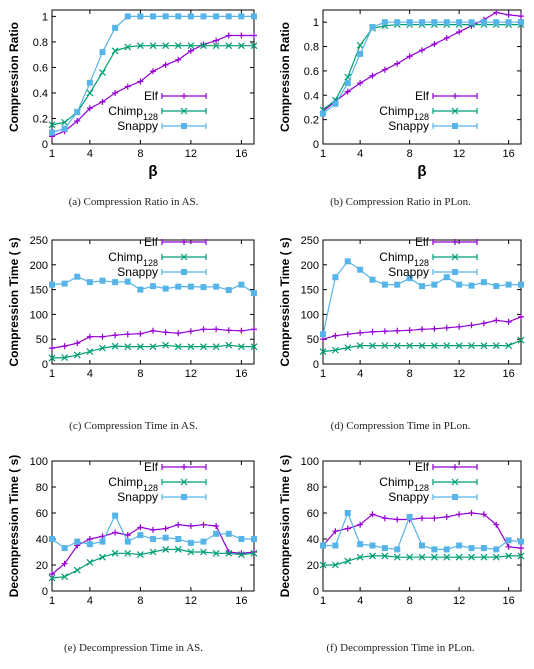 The image size is (534, 669). I want to click on y-tick-label: 0.6, so click(40, 68).